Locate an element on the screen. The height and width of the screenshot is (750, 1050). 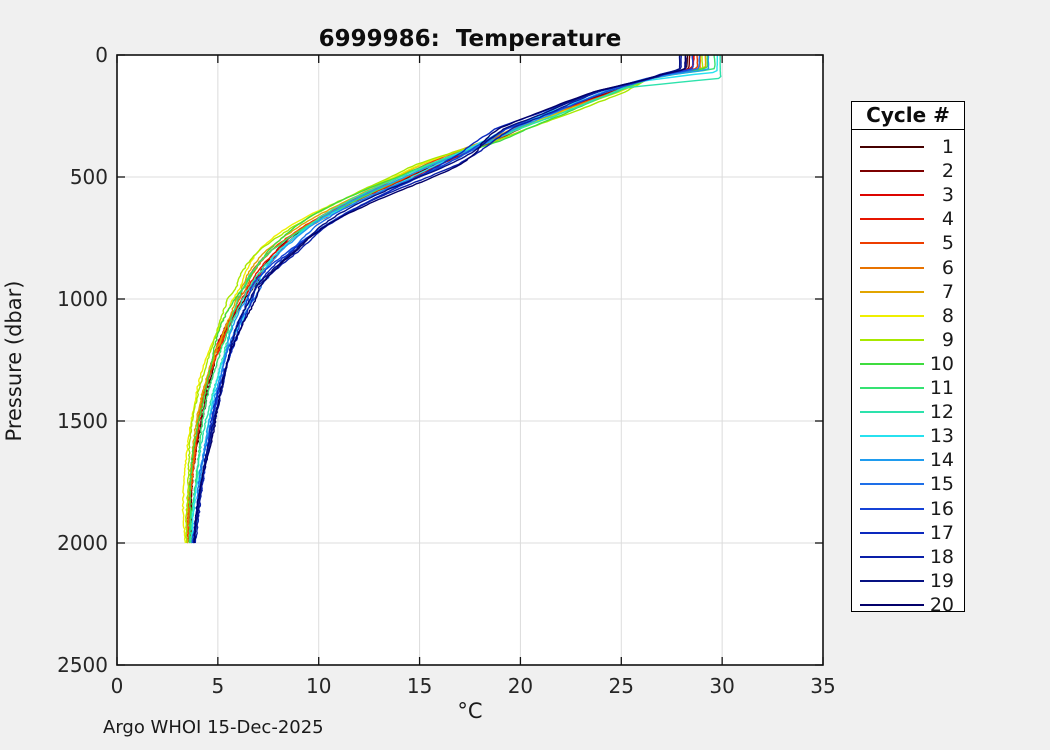
legend-item-cycle-11: 11 is located at coordinates (908, 388).